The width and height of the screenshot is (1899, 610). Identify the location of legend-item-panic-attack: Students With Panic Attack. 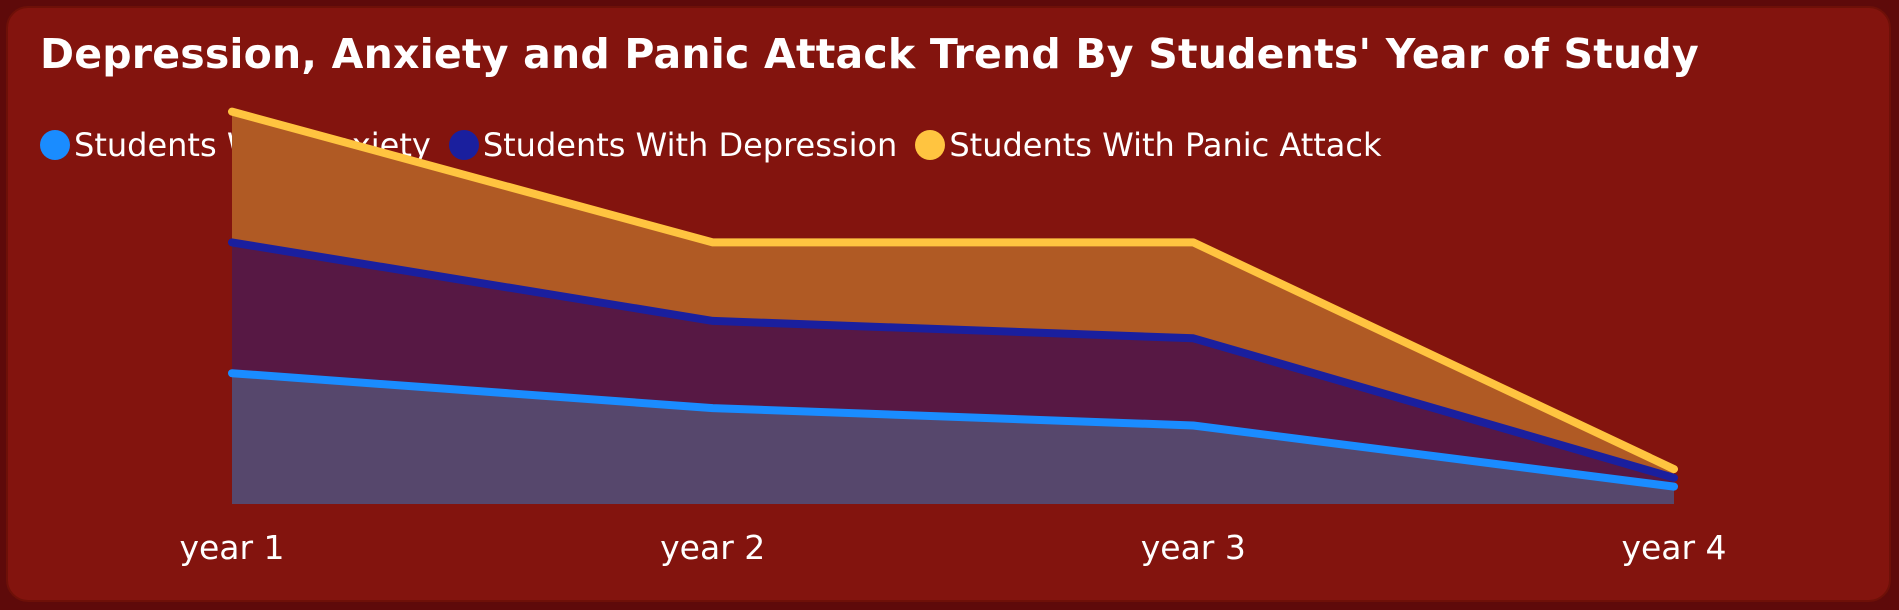
(1148, 145).